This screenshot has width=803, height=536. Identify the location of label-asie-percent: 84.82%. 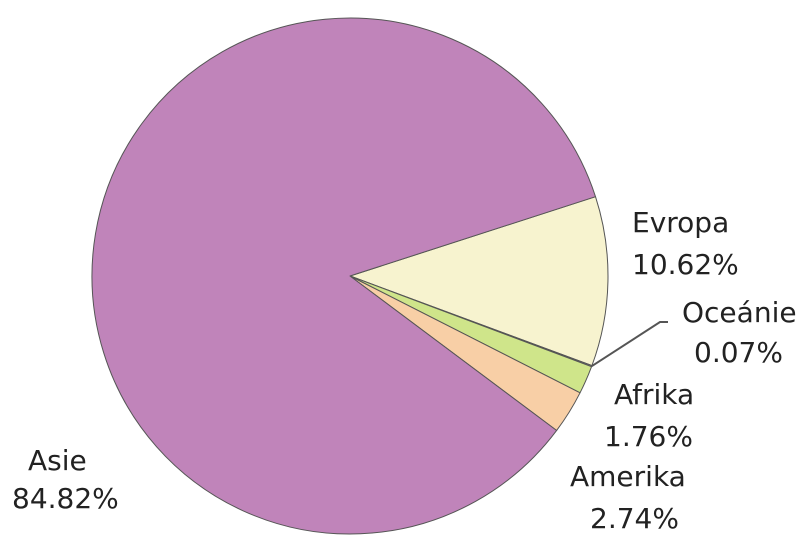
(65, 498).